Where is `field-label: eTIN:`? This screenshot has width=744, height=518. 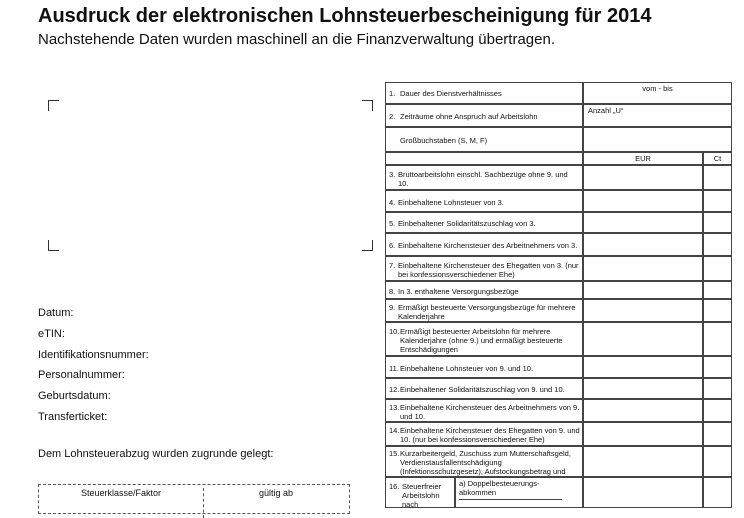
field-label: eTIN: is located at coordinates (51, 333).